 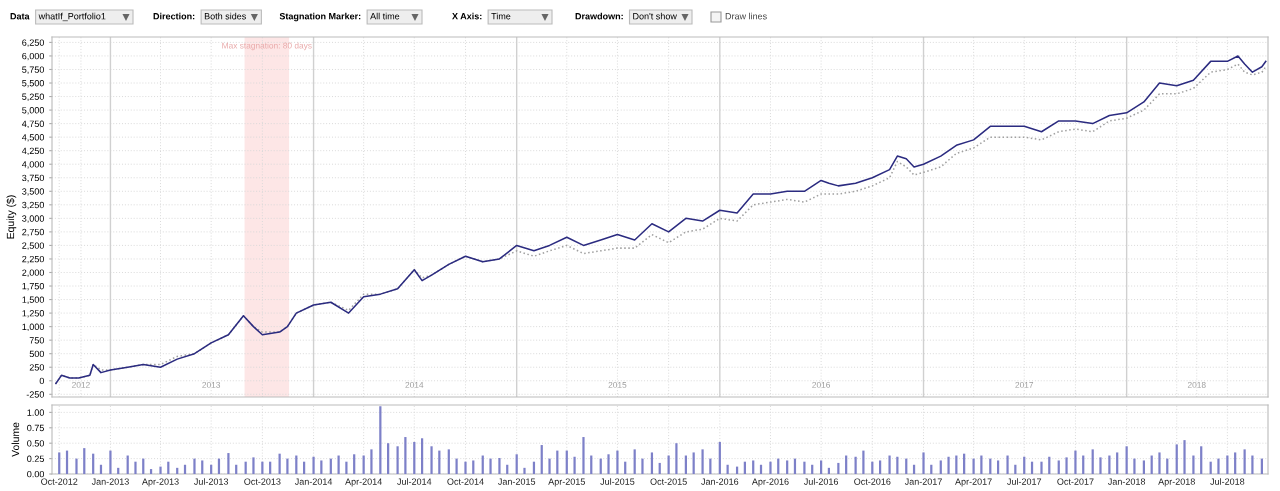 I want to click on text: Drawdown:, so click(x=599, y=16).